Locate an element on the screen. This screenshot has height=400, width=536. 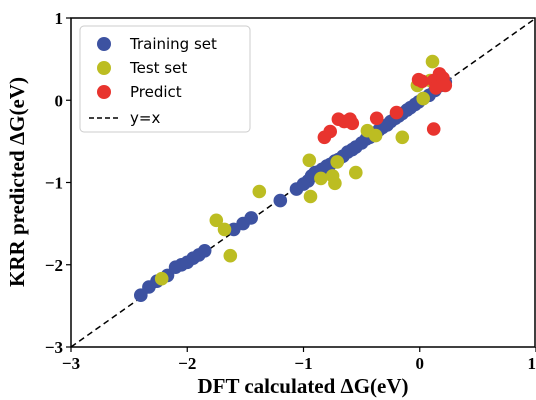
legend: Training set Test set Predict y=x is located at coordinates (165, 79).